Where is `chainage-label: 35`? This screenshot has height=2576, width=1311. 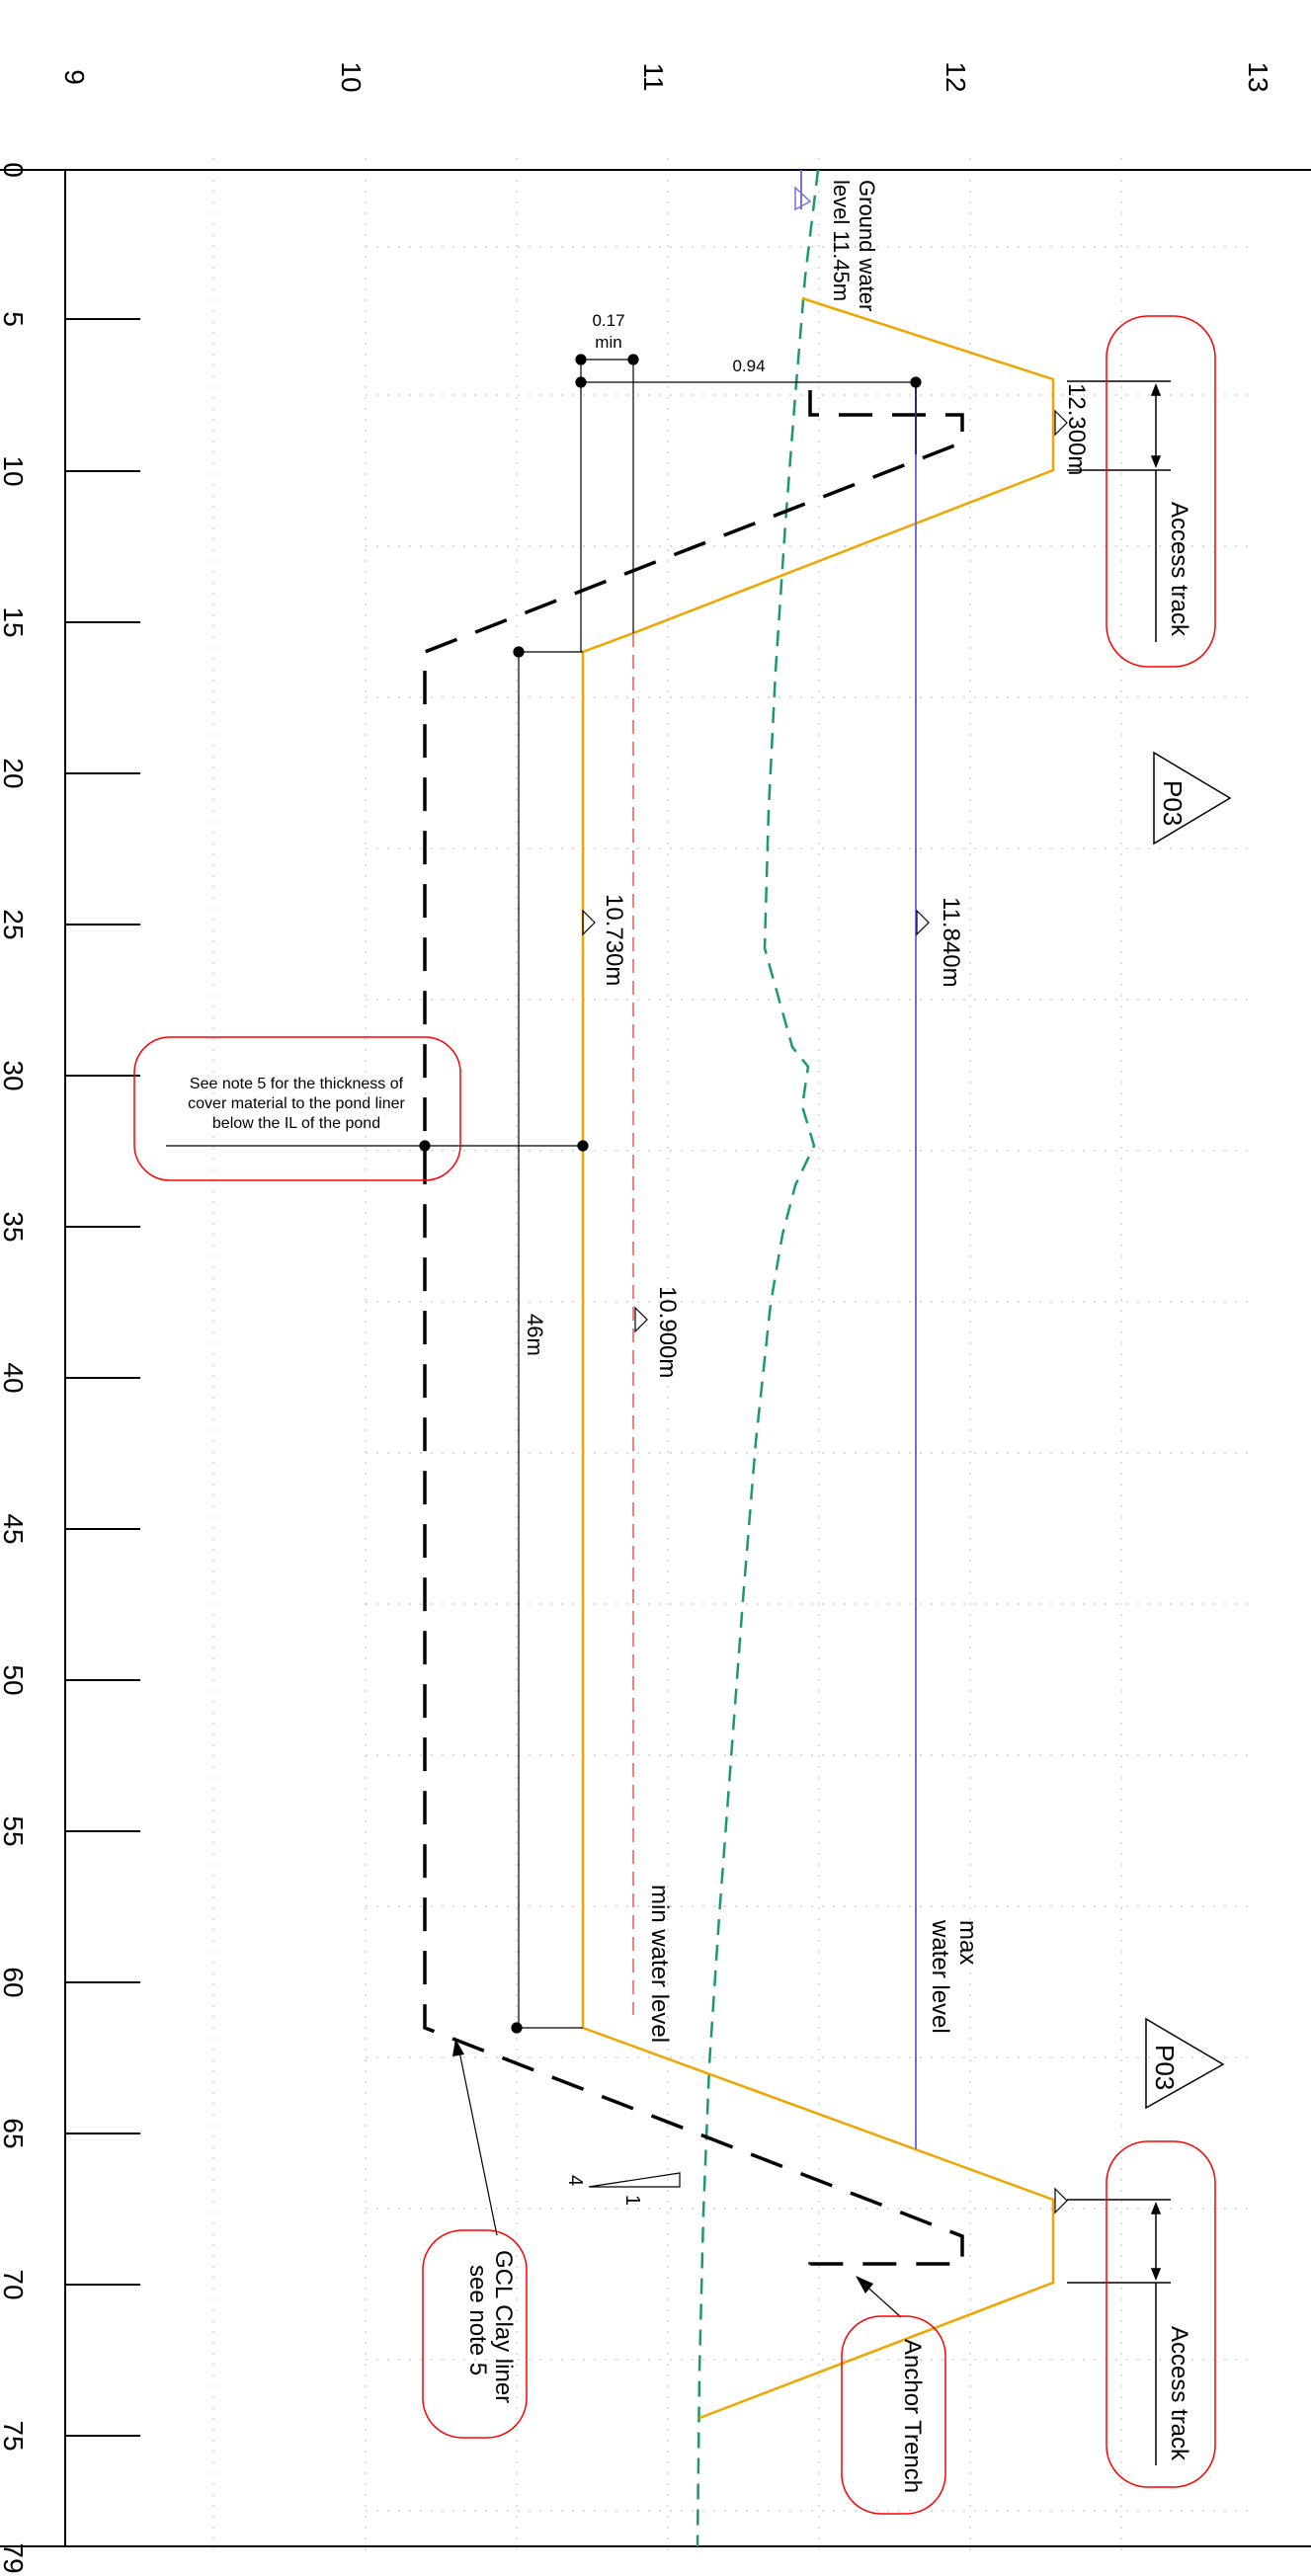
chainage-label: 35 is located at coordinates (14, 1226).